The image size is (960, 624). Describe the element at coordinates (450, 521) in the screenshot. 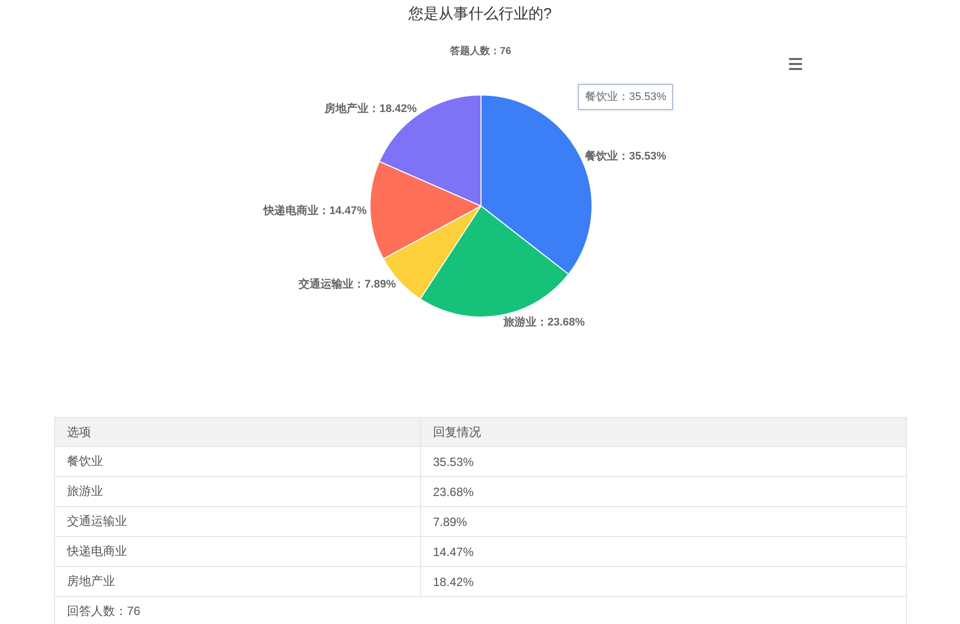

I see `text: 7.89%` at that location.